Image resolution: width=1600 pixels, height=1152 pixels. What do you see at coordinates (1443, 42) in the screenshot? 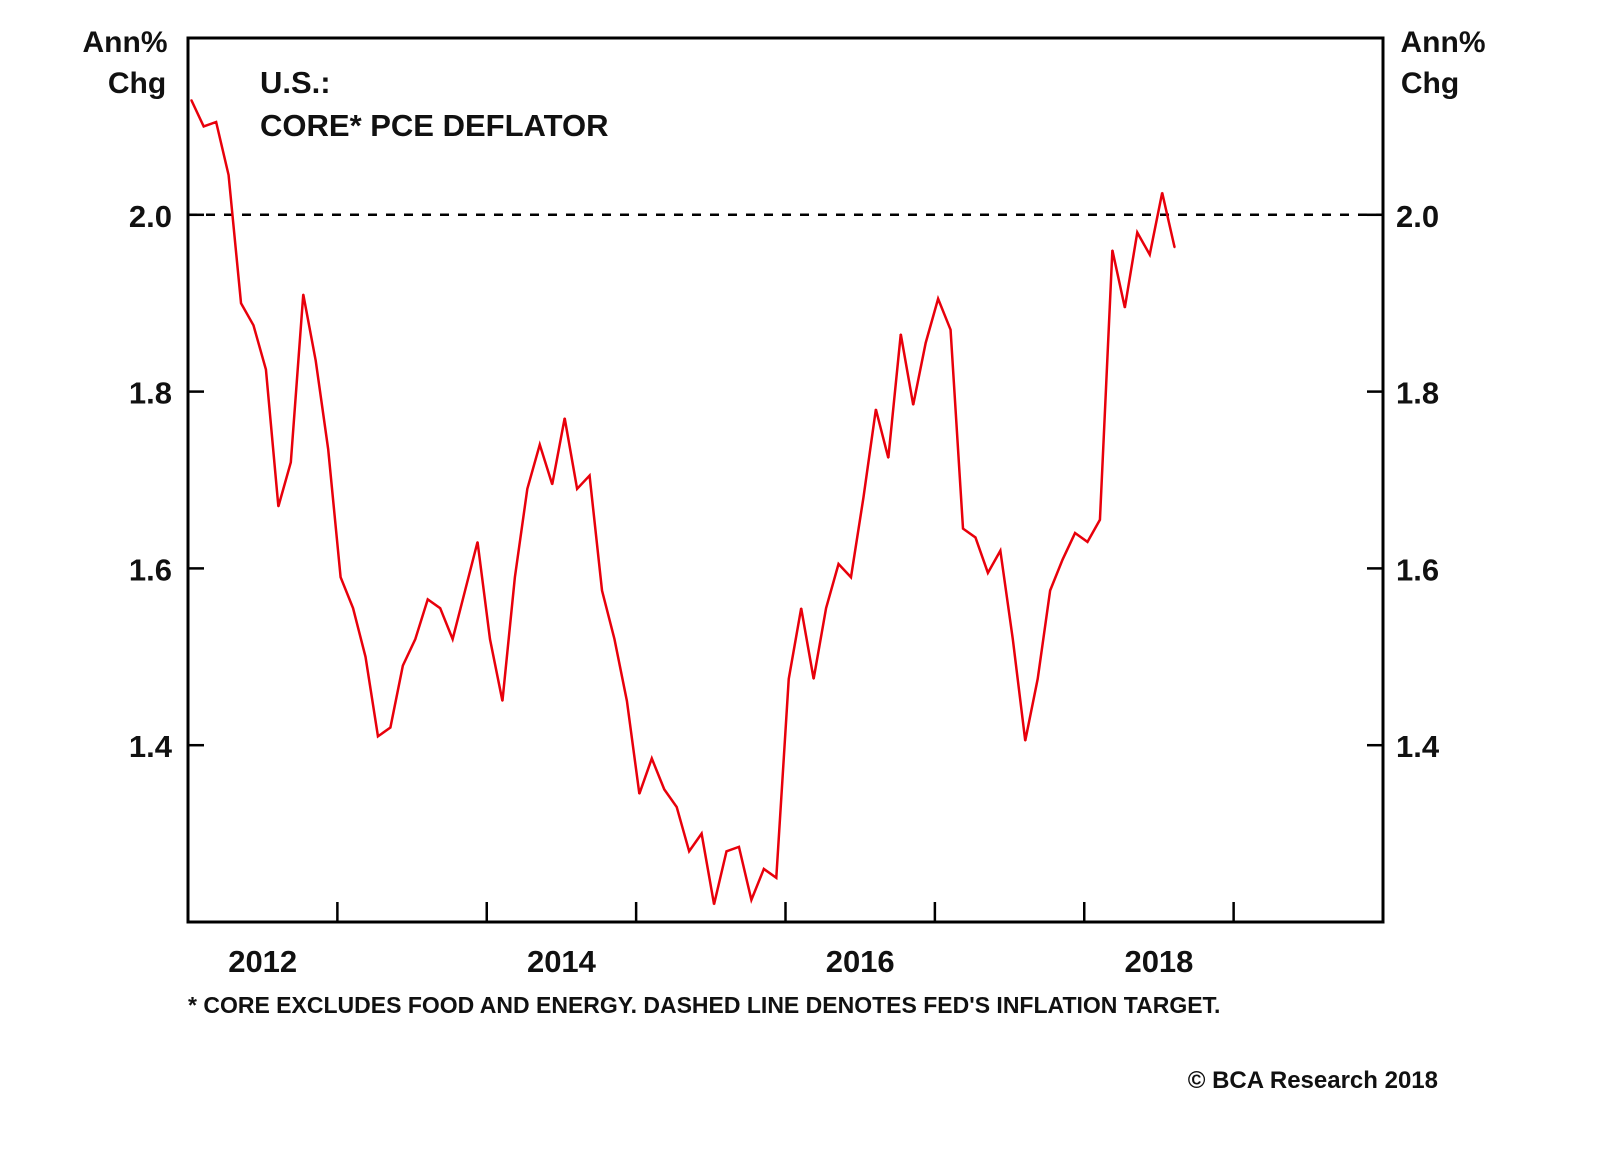
I see `y-axis-label-right-line1: Ann%` at bounding box center [1443, 42].